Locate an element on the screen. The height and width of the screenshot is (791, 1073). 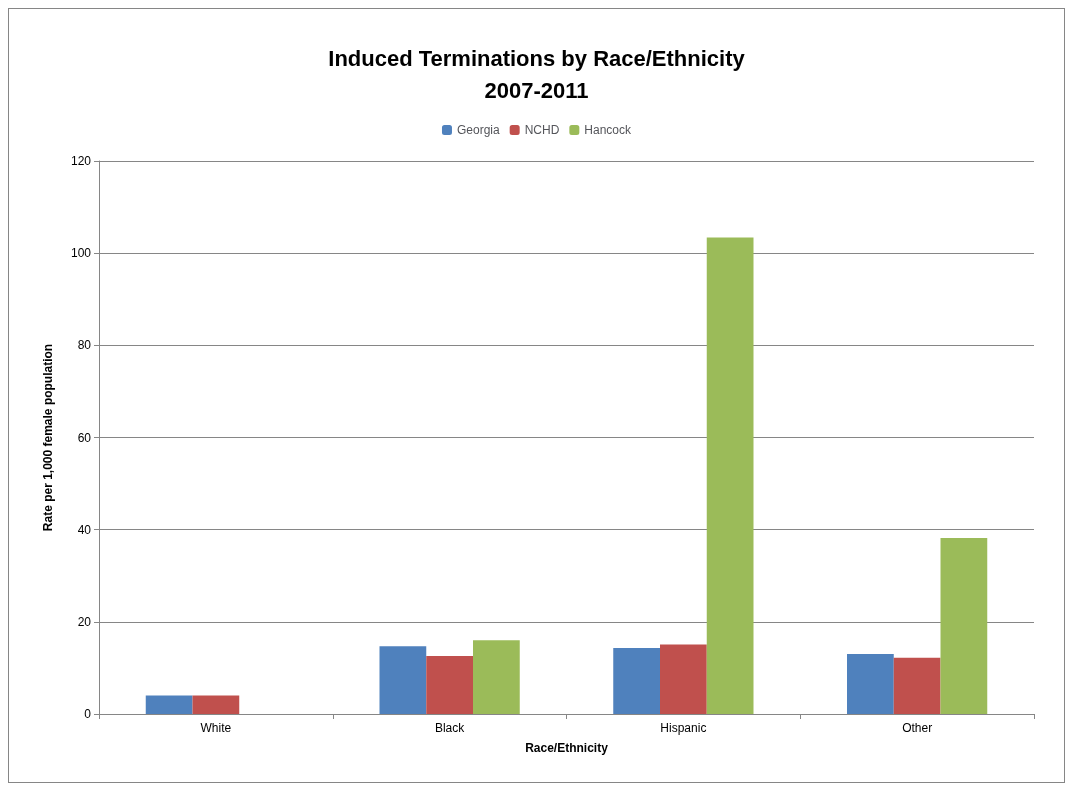
x-tick-label: White is located at coordinates (216, 728).